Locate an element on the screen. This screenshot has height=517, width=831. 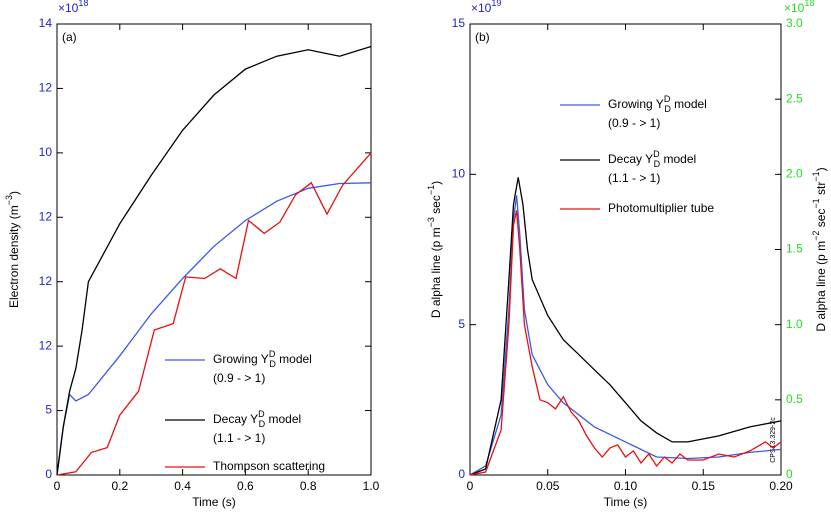
y2-tick-label: 2.0 is located at coordinates (794, 174).